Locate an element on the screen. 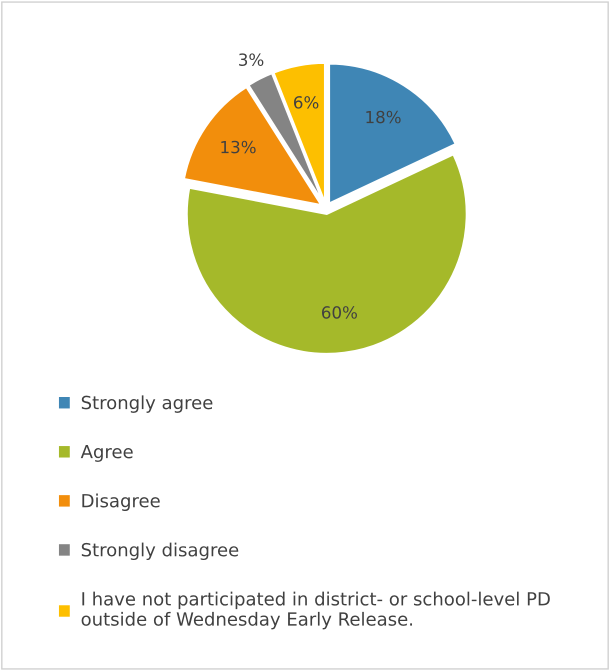  data-label: 60% is located at coordinates (339, 312).